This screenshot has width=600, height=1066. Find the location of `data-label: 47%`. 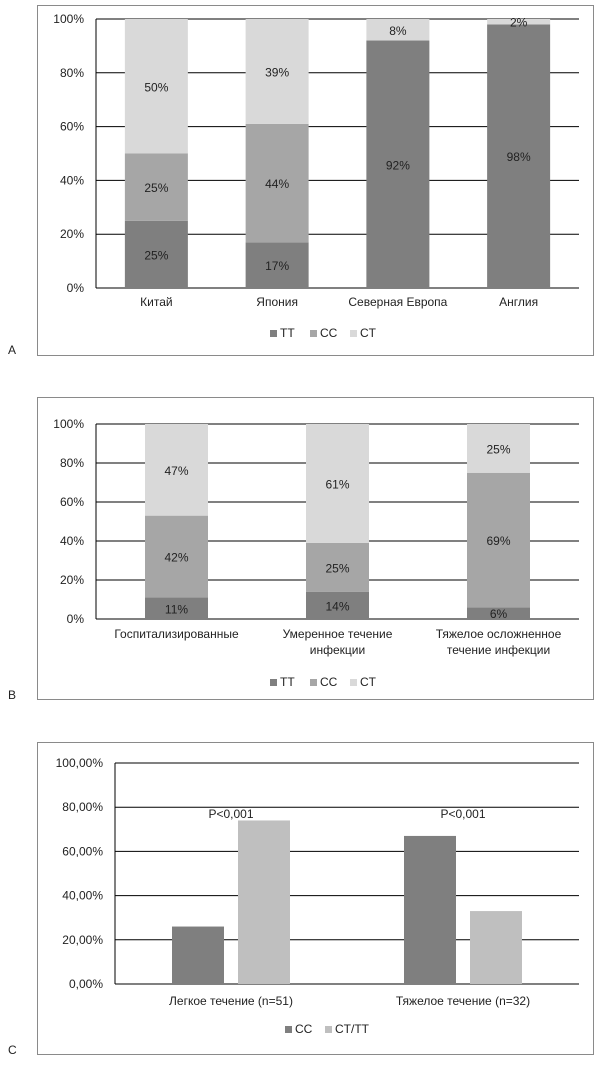

data-label: 47% is located at coordinates (176, 471).